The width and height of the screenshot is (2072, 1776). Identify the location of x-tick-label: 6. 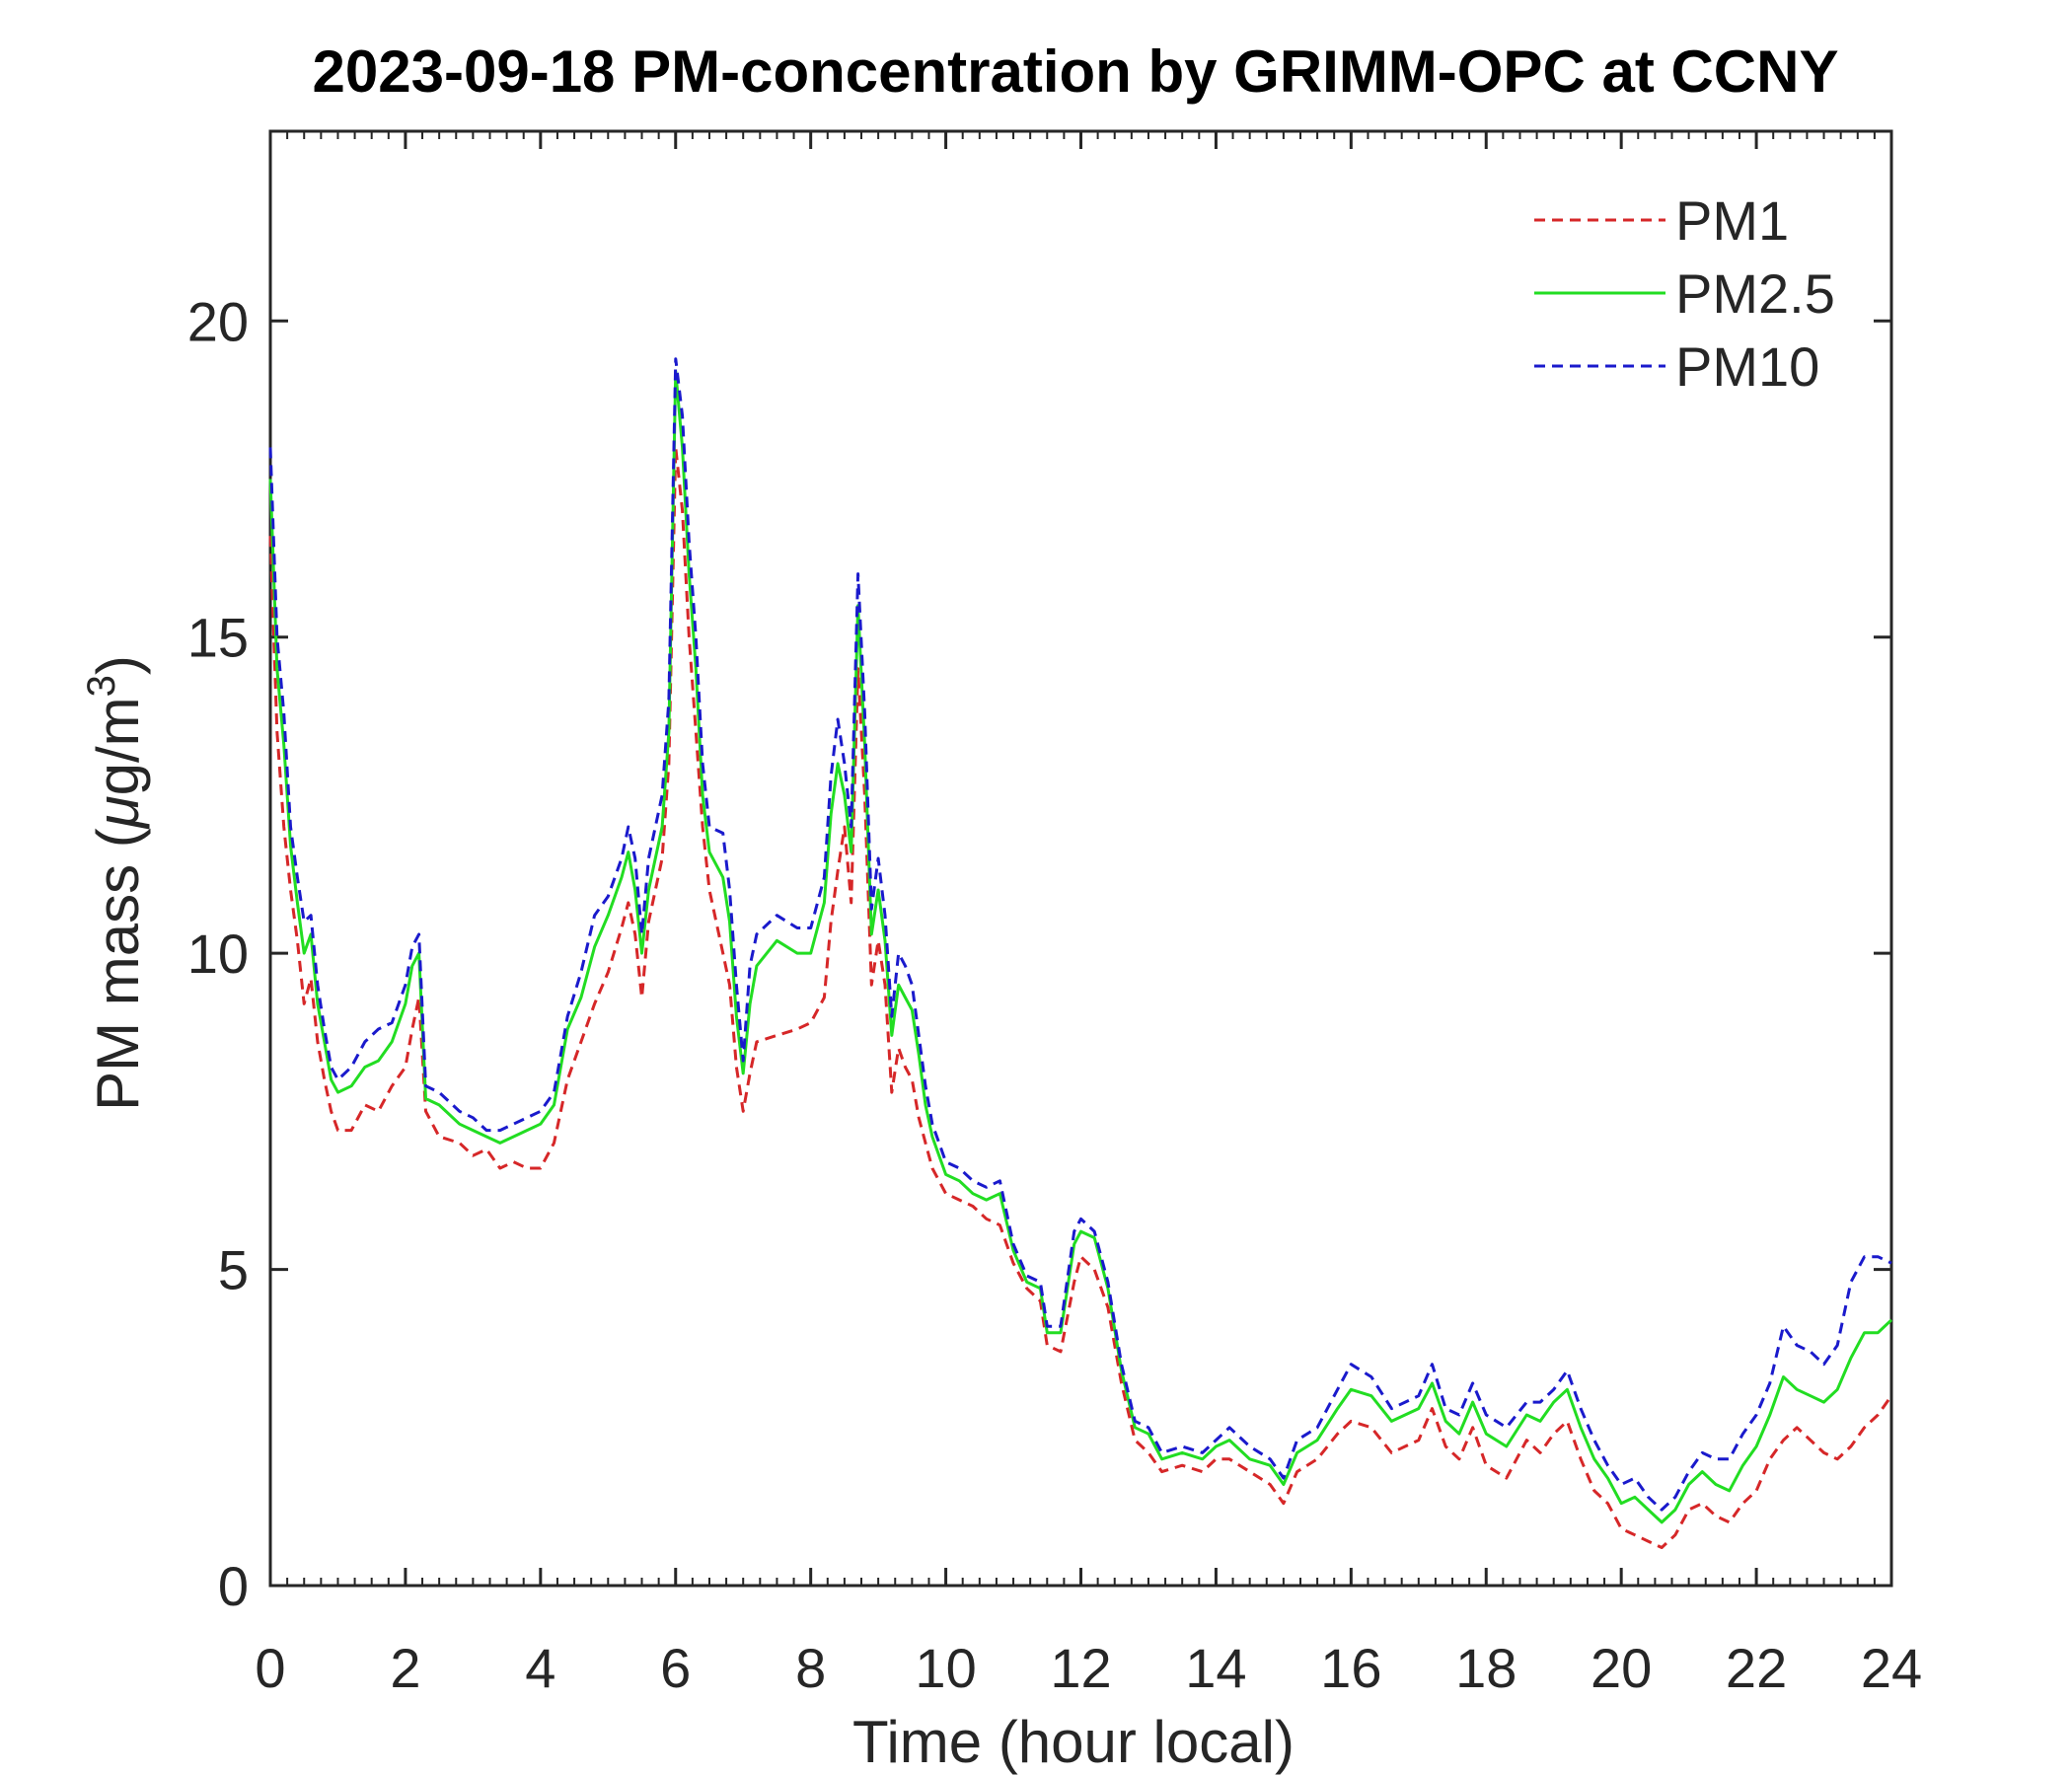
(676, 1668).